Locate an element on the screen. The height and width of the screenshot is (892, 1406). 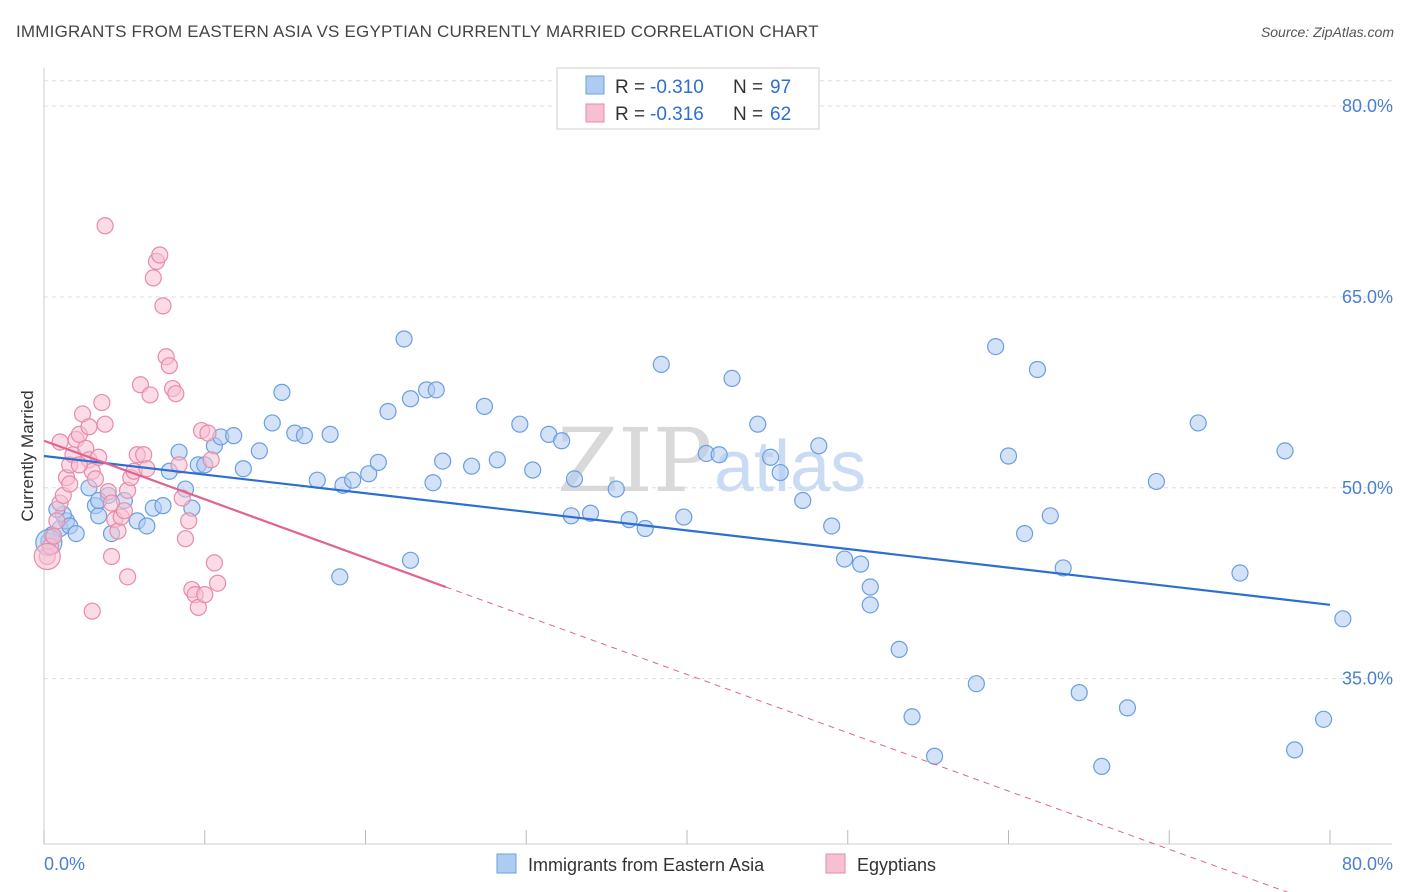
series-legend-label-eastern-asia: Immigrants from Eastern Asia is located at coordinates (646, 865).